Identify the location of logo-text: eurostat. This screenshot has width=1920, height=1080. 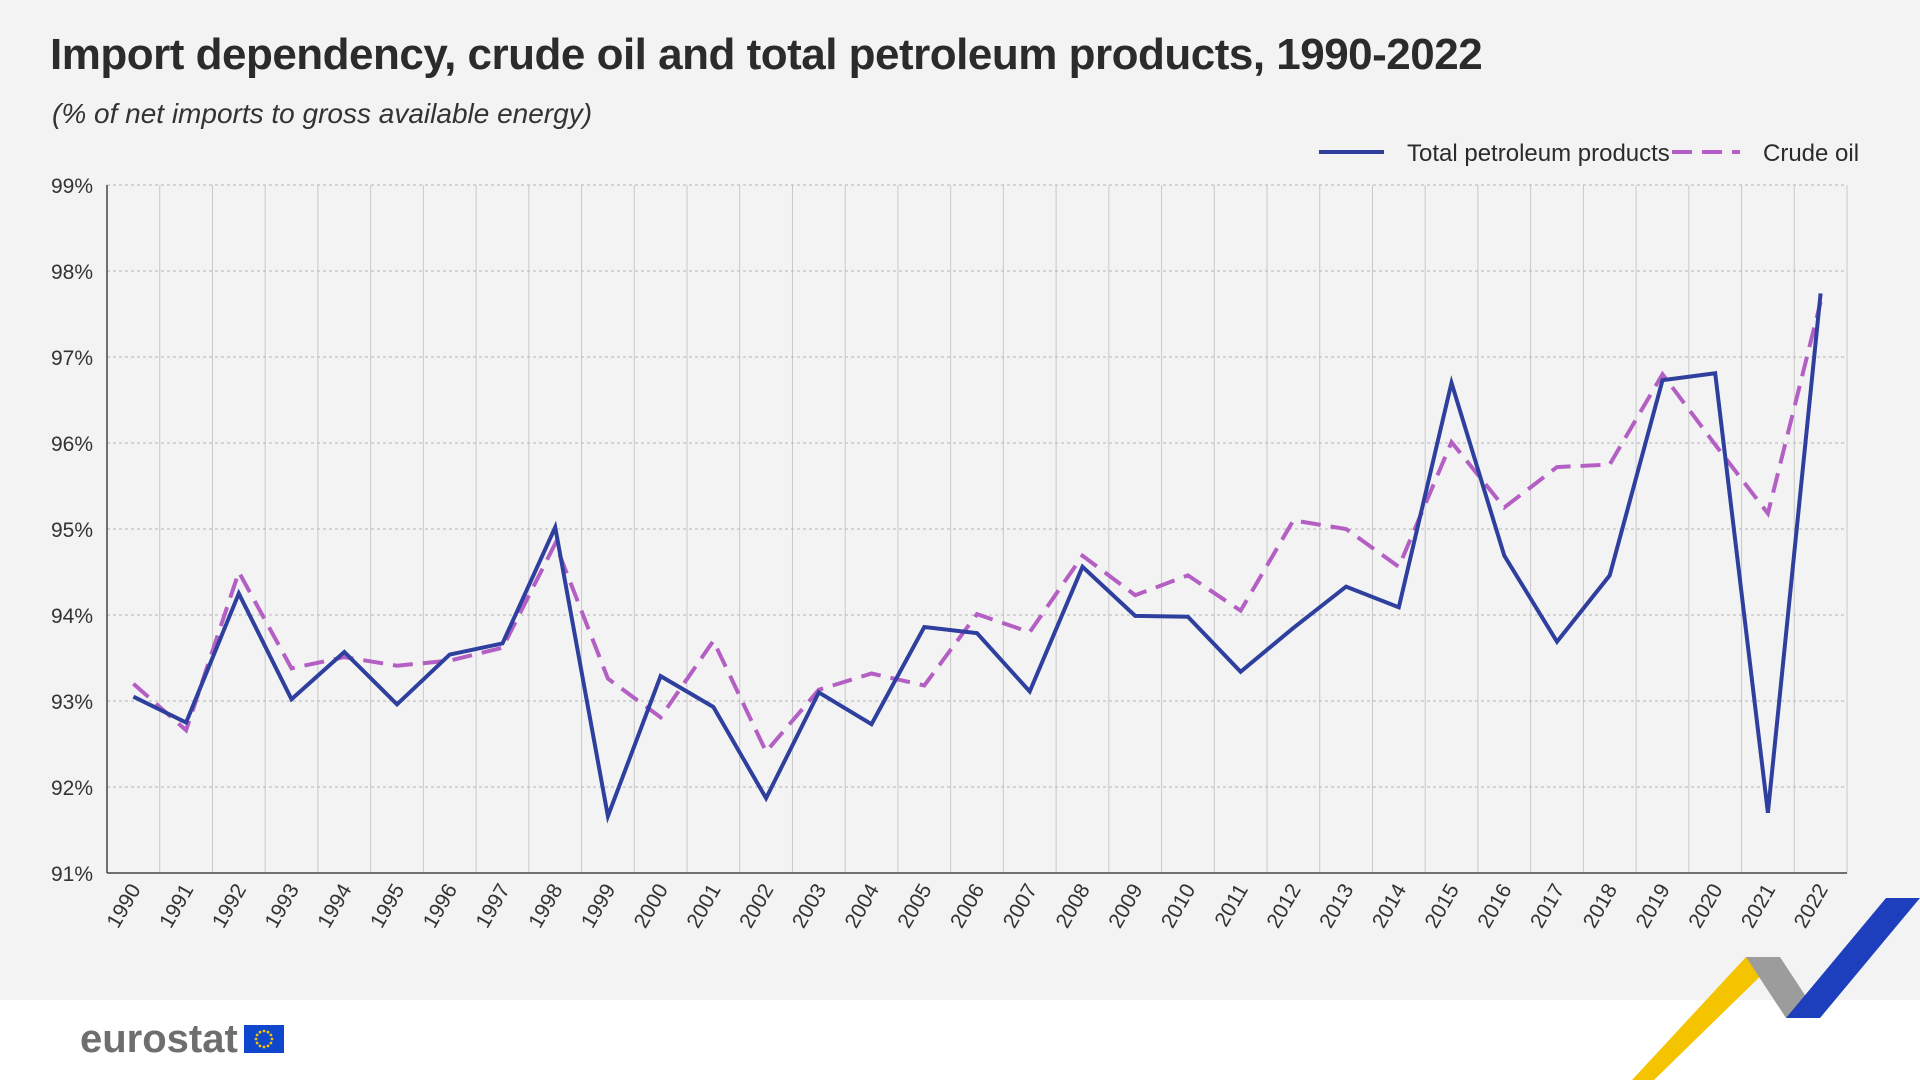
(159, 1038).